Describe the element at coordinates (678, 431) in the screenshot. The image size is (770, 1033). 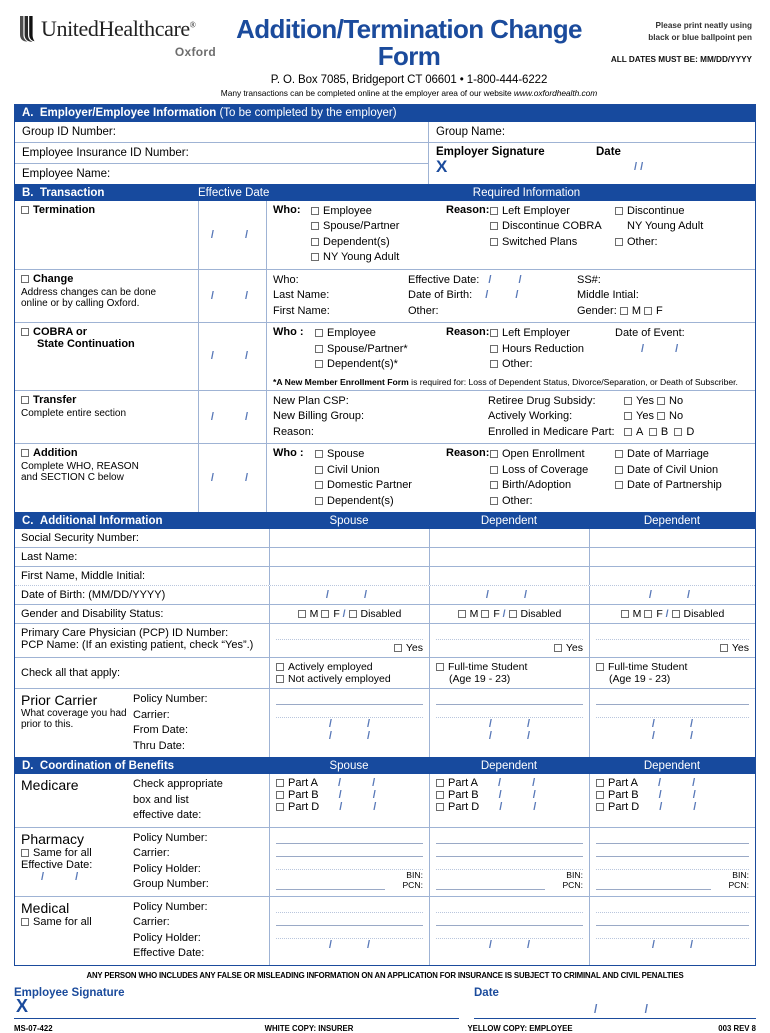
I see `checkbox-part-d` at that location.